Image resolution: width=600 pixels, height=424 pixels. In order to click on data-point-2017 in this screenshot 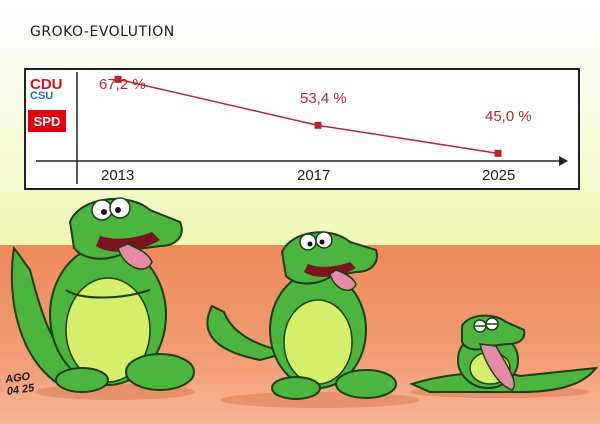, I will do `click(318, 125)`.